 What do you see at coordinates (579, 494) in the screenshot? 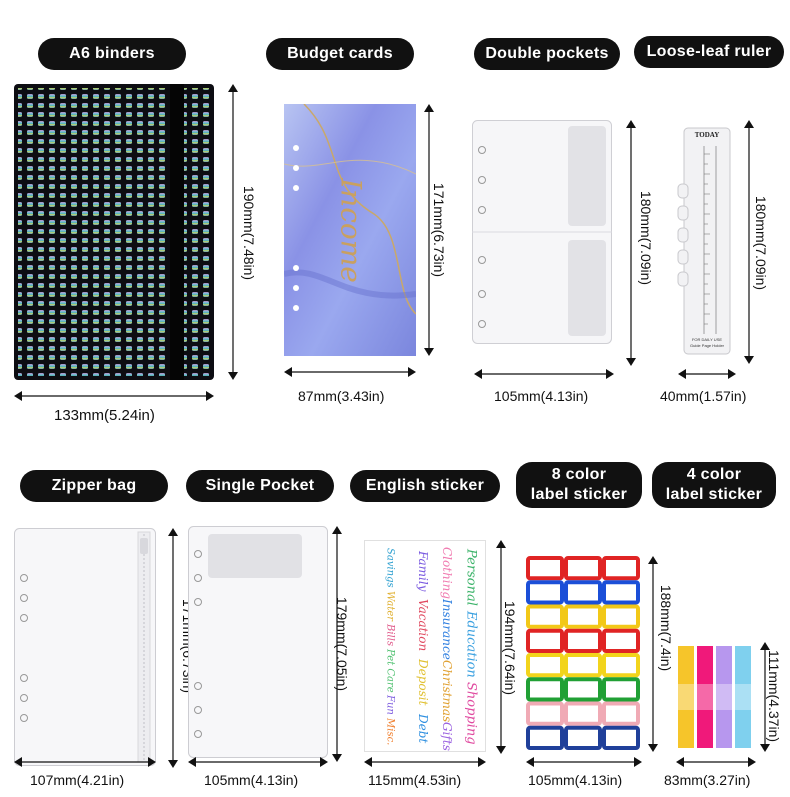
I see `color8-line2: label sticker` at bounding box center [579, 494].